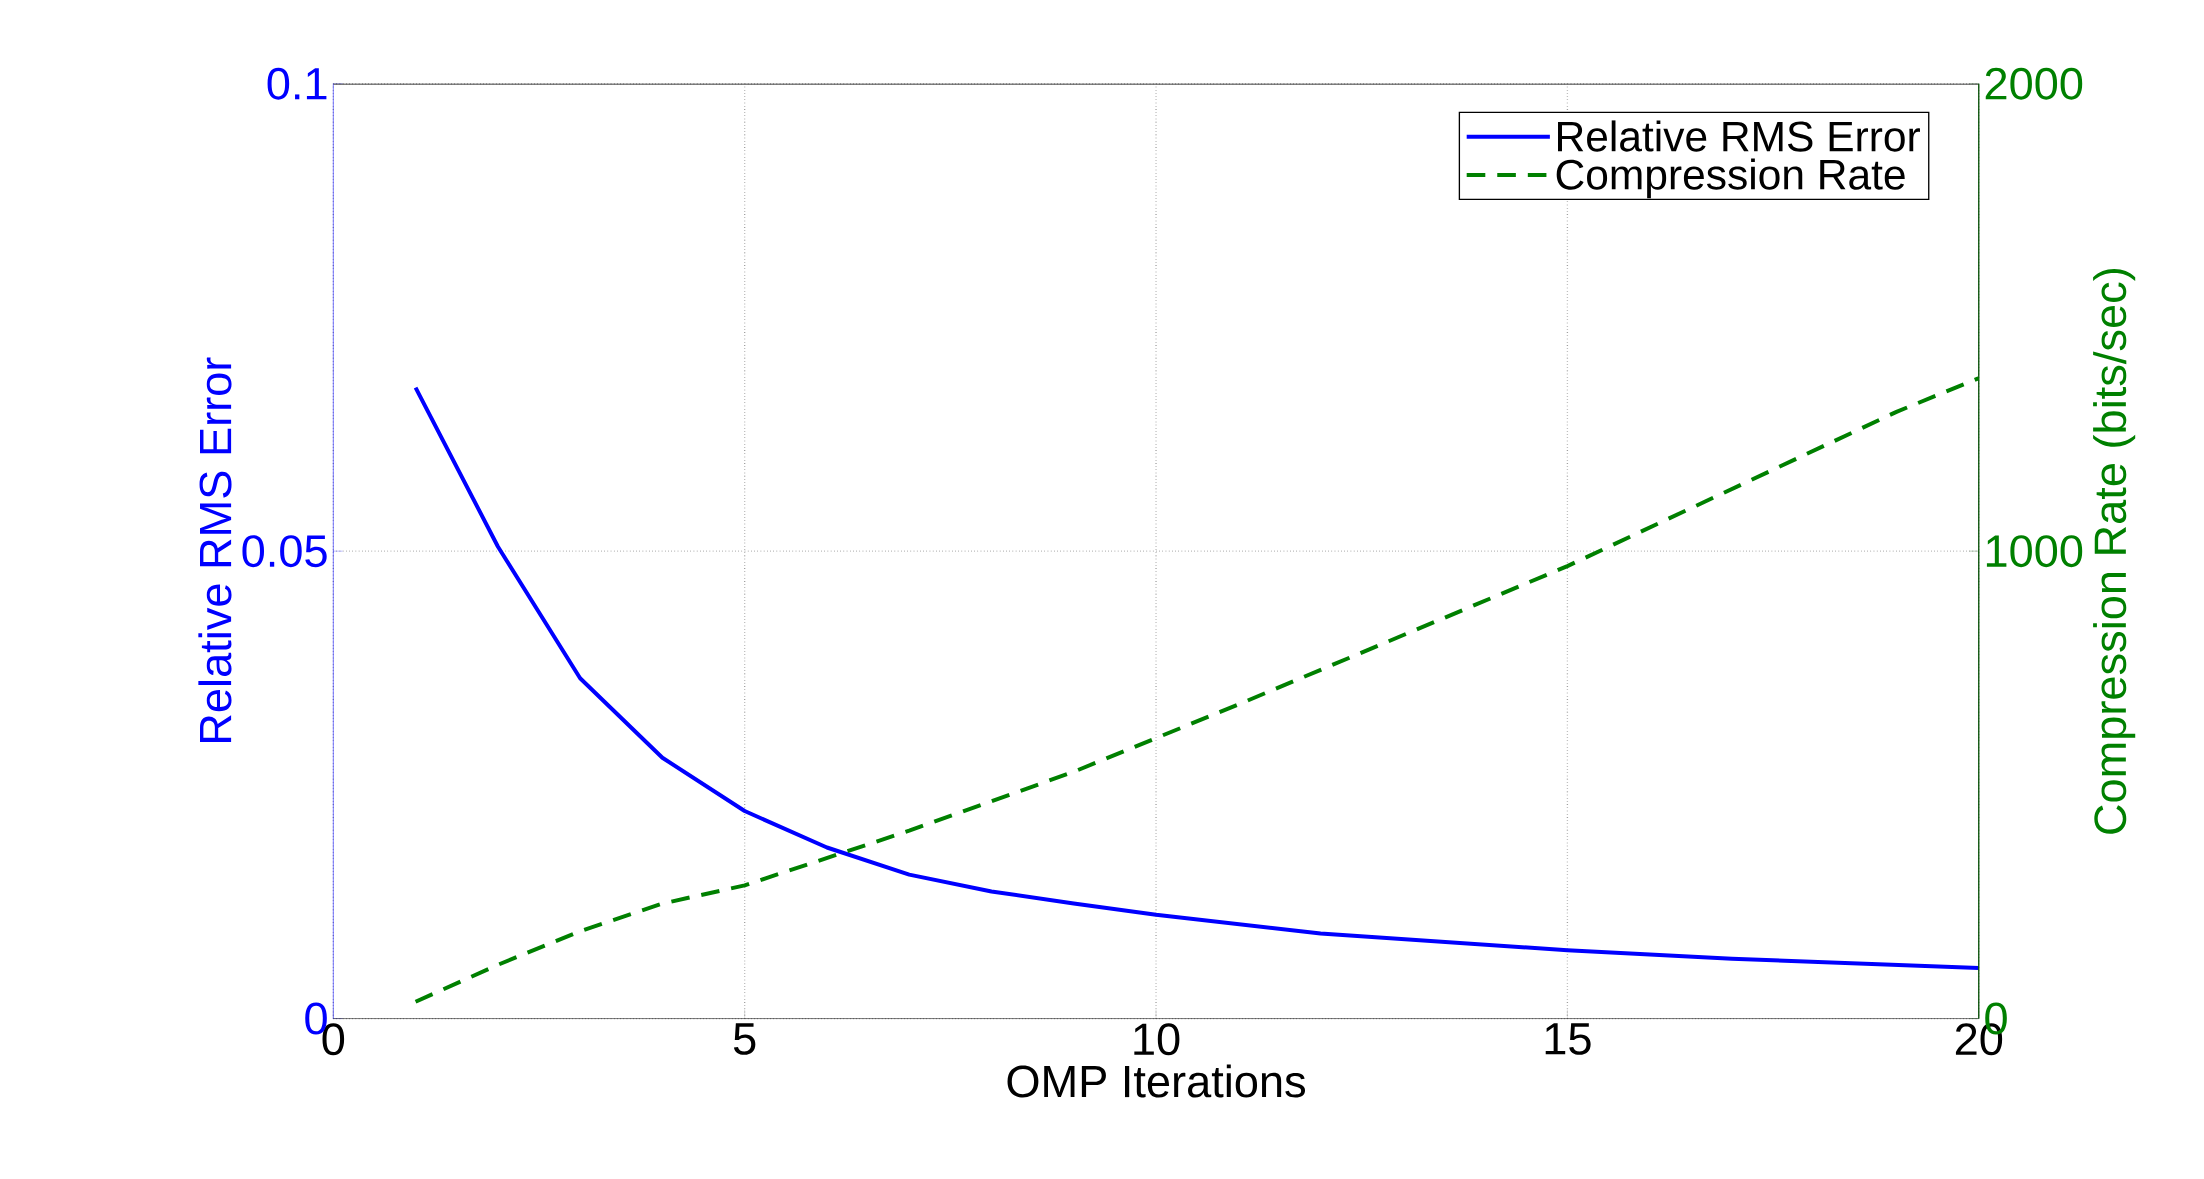 The image size is (2204, 1179). What do you see at coordinates (1730, 178) in the screenshot?
I see `legend-label: Compression Rate` at bounding box center [1730, 178].